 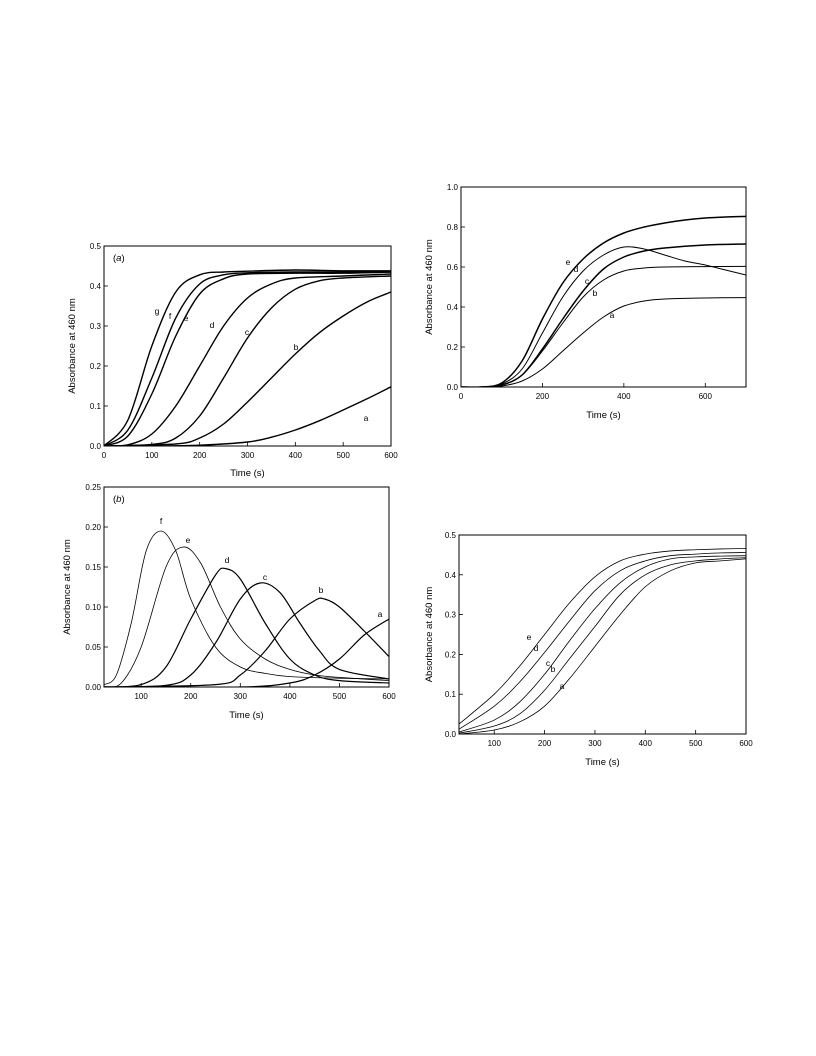 I want to click on y-tick-label: 0.00, so click(x=93, y=687).